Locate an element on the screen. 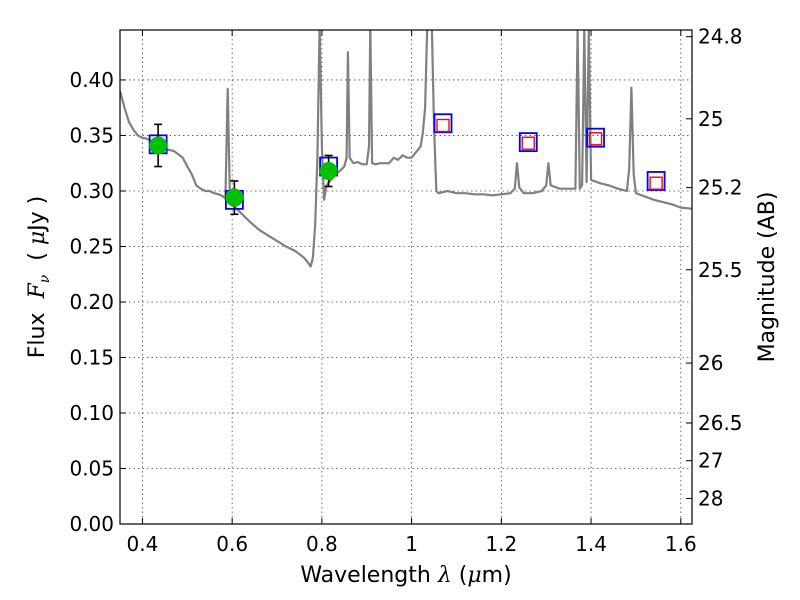  y2-axis-label: Magnitude (AB) is located at coordinates (767, 277).